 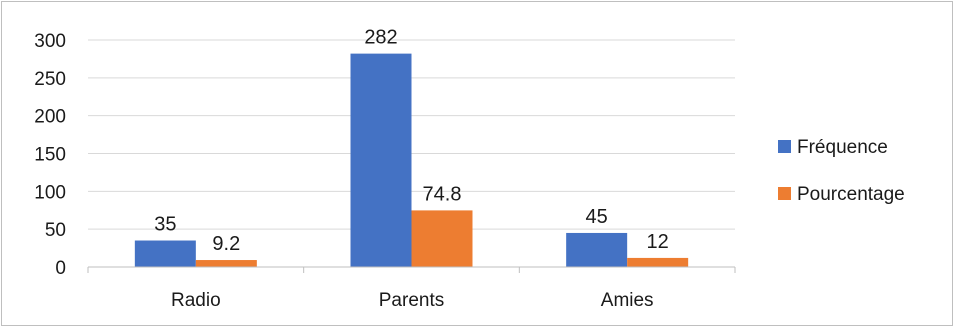 I want to click on y-tick-label: 100, so click(x=50, y=192).